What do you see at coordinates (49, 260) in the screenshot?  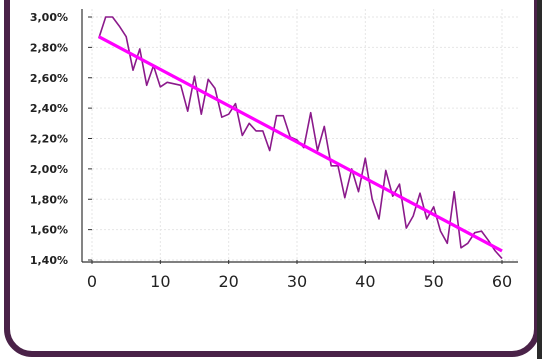 I see `y-tick-label: 1,40%` at bounding box center [49, 260].